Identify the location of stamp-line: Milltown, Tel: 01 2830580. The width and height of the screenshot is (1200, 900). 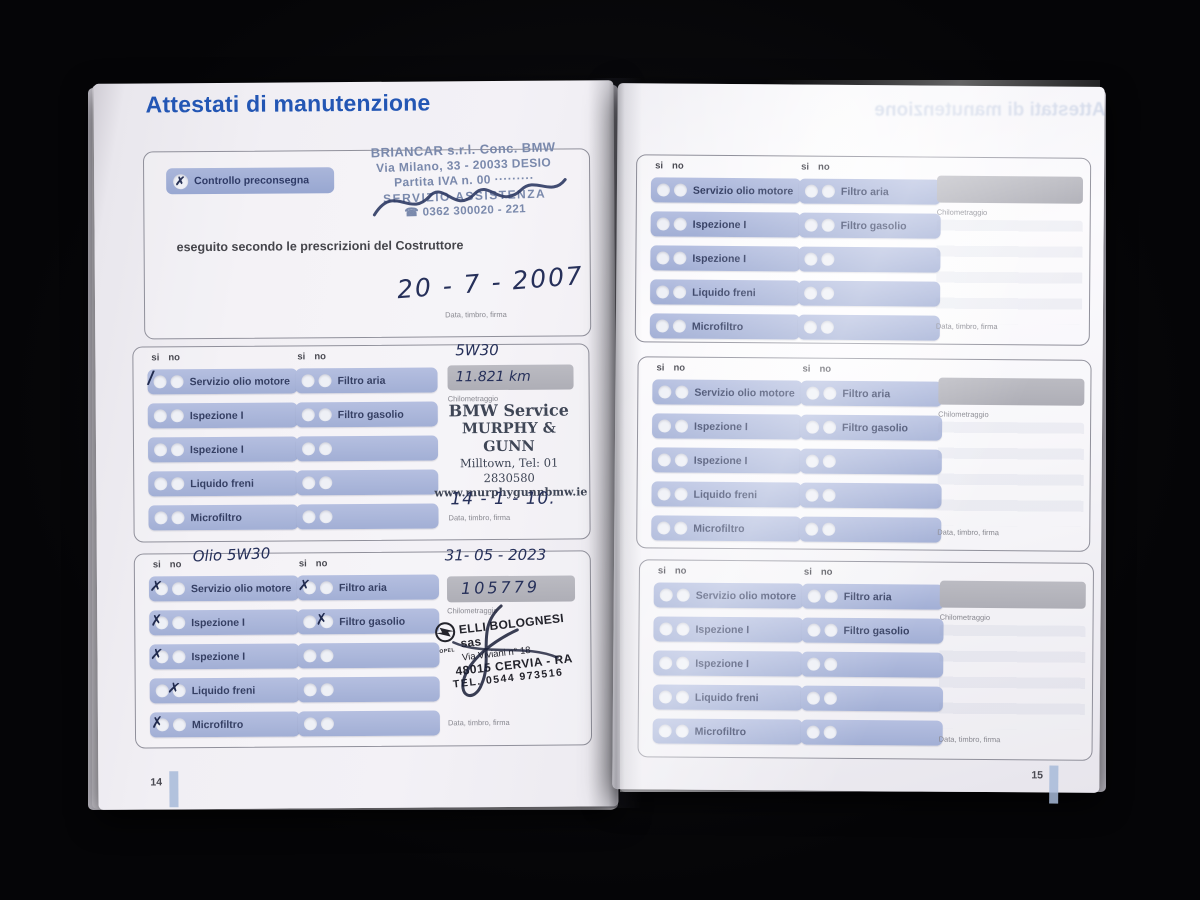
(509, 470).